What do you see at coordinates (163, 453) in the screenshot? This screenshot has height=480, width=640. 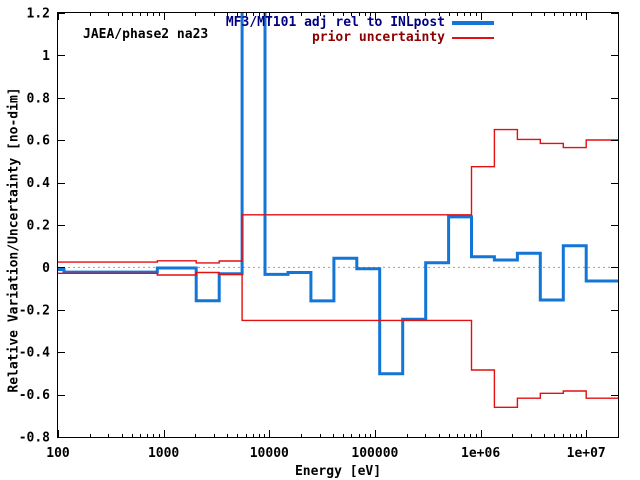 I see `svg-text: 1000` at bounding box center [163, 453].